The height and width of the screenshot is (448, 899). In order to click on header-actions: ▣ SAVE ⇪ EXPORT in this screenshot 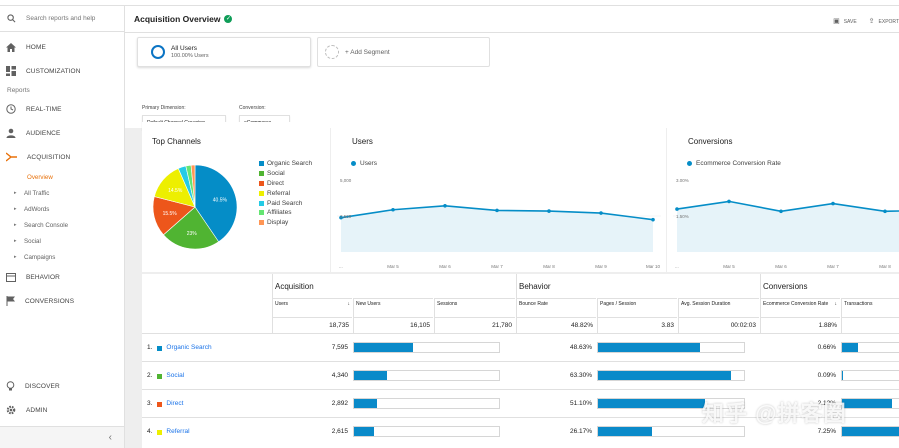, I will do `click(866, 21)`.